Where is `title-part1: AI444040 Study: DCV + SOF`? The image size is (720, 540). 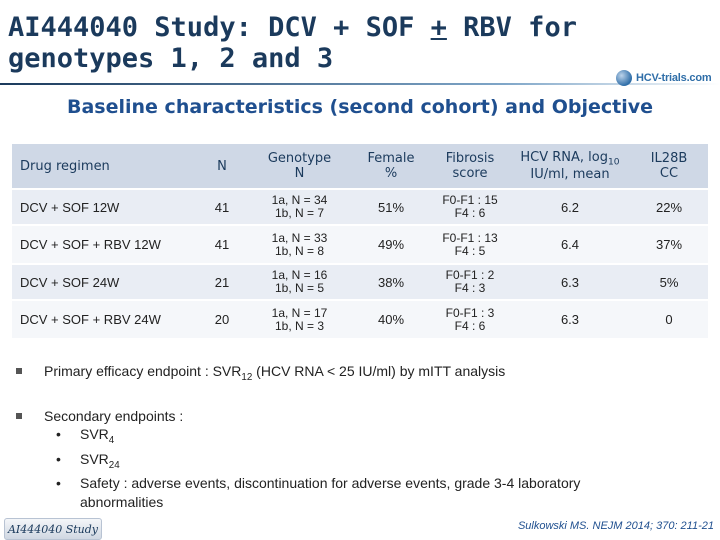 title-part1: AI444040 Study: DCV + SOF is located at coordinates (219, 27).